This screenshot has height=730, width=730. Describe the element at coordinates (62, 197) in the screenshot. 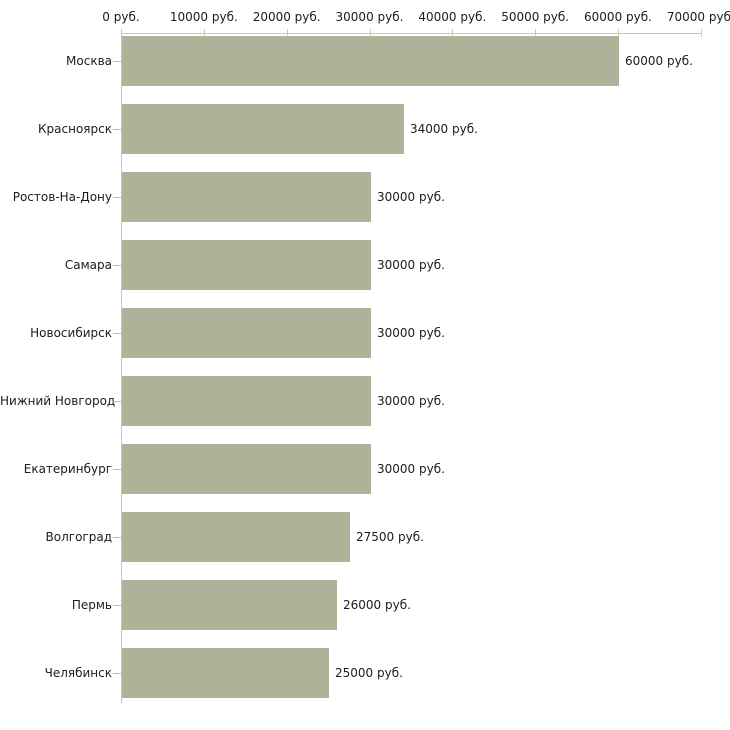

I see `category-label: Ростов-На-Дону` at that location.